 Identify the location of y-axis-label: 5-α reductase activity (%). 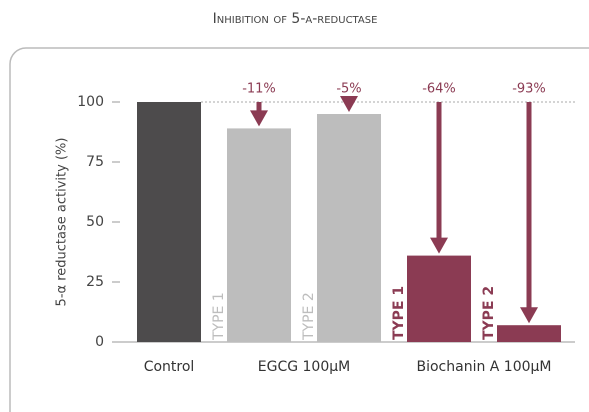
(62, 222).